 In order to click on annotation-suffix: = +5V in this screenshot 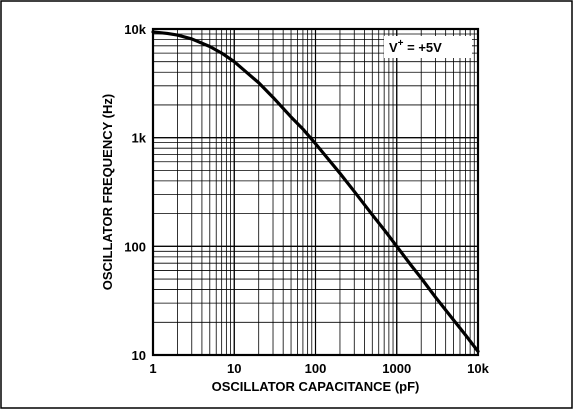, I will do `click(423, 47)`.